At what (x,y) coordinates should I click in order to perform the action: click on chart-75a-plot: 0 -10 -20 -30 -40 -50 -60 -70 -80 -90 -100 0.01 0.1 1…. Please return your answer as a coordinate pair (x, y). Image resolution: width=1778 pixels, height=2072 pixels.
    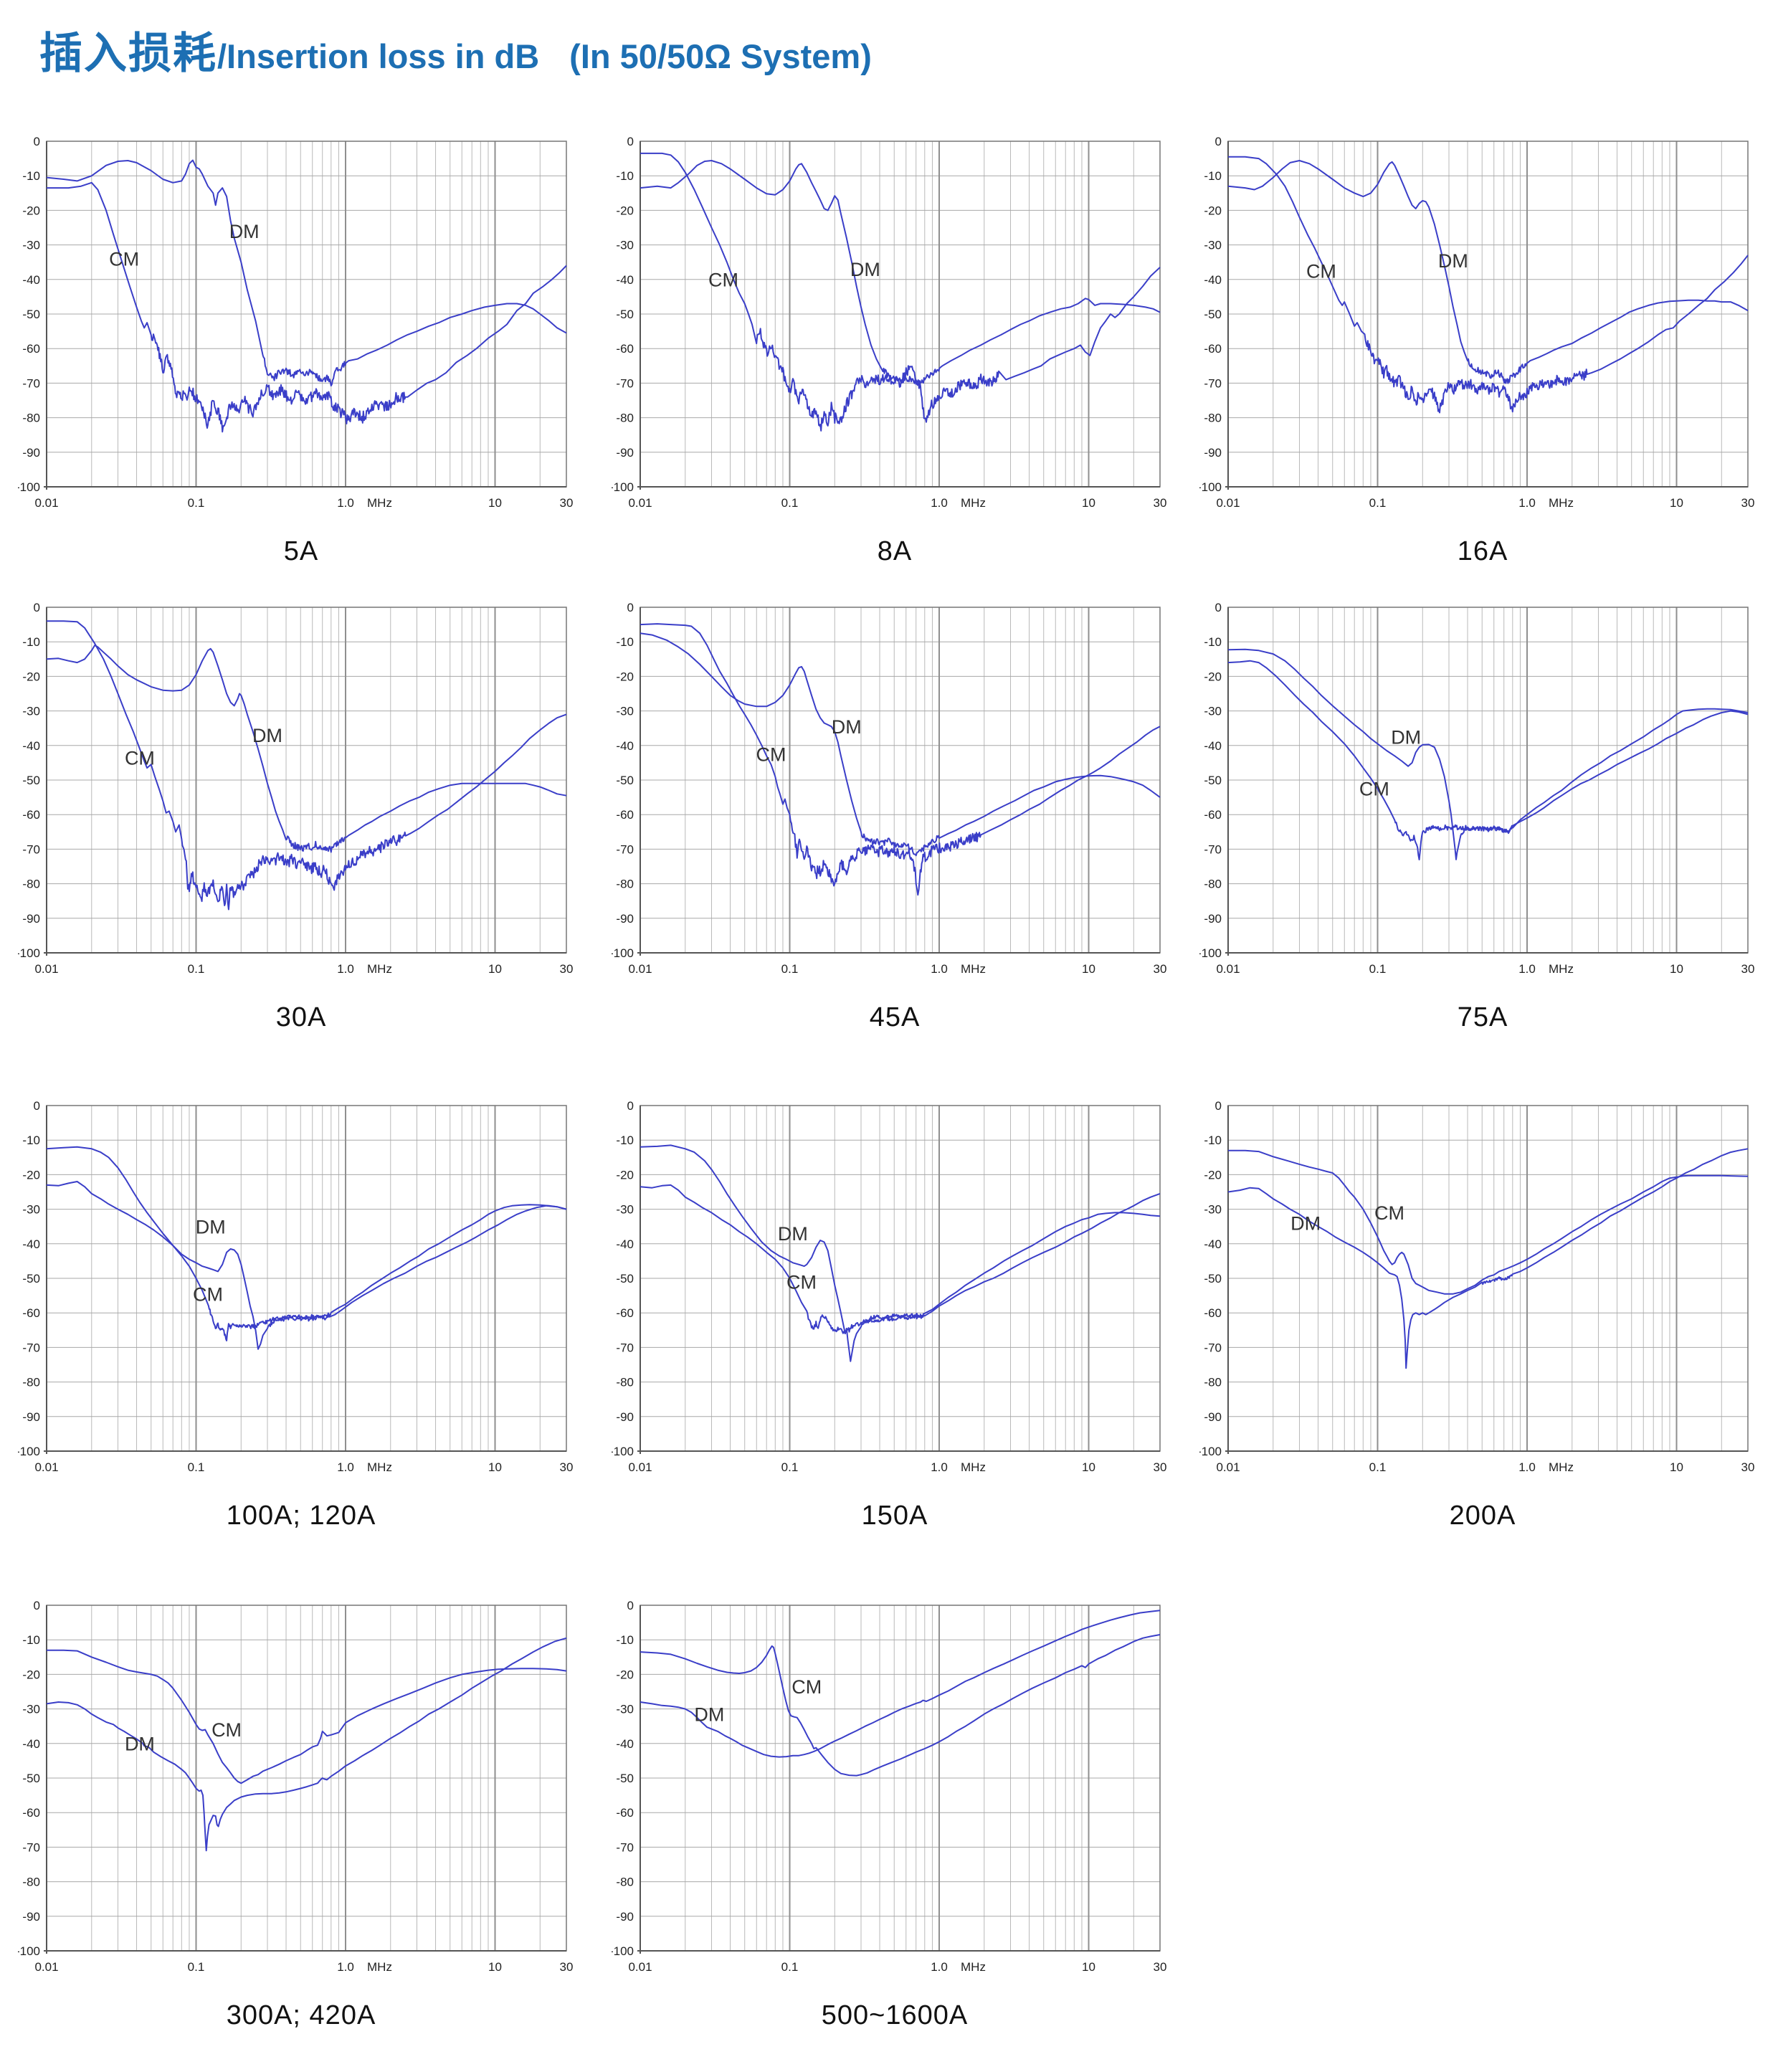
    Looking at the image, I should click on (1477, 789).